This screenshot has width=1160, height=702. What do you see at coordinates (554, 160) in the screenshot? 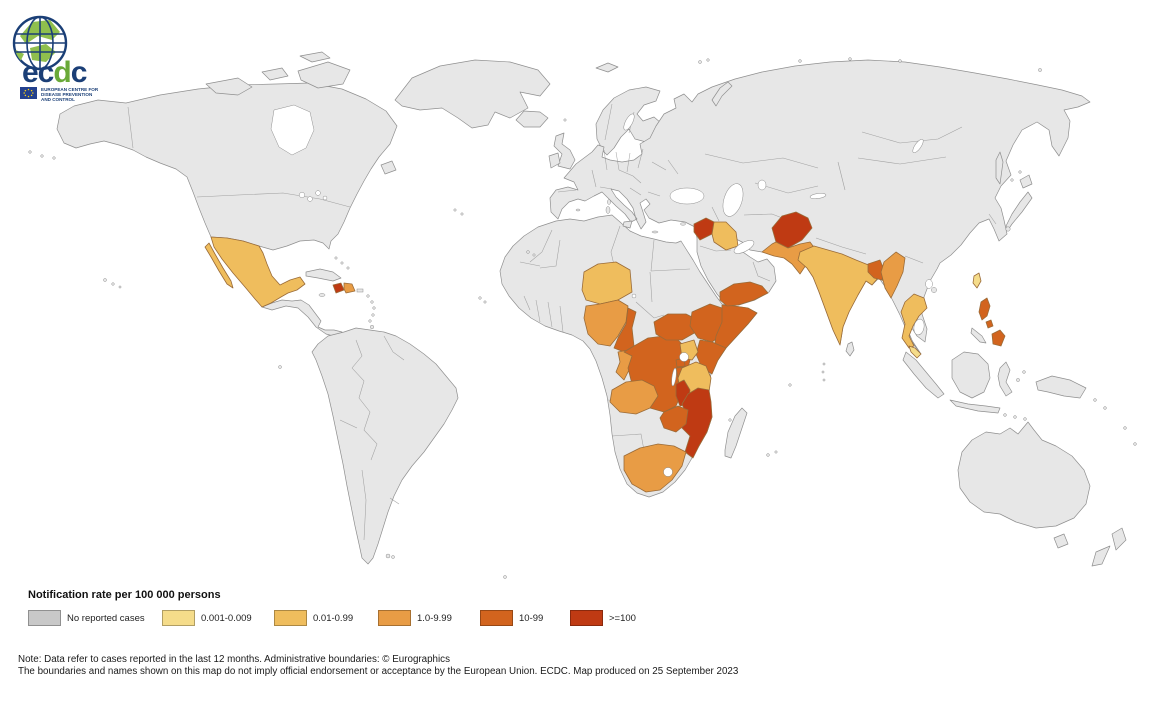
I see `landmass-ireland` at bounding box center [554, 160].